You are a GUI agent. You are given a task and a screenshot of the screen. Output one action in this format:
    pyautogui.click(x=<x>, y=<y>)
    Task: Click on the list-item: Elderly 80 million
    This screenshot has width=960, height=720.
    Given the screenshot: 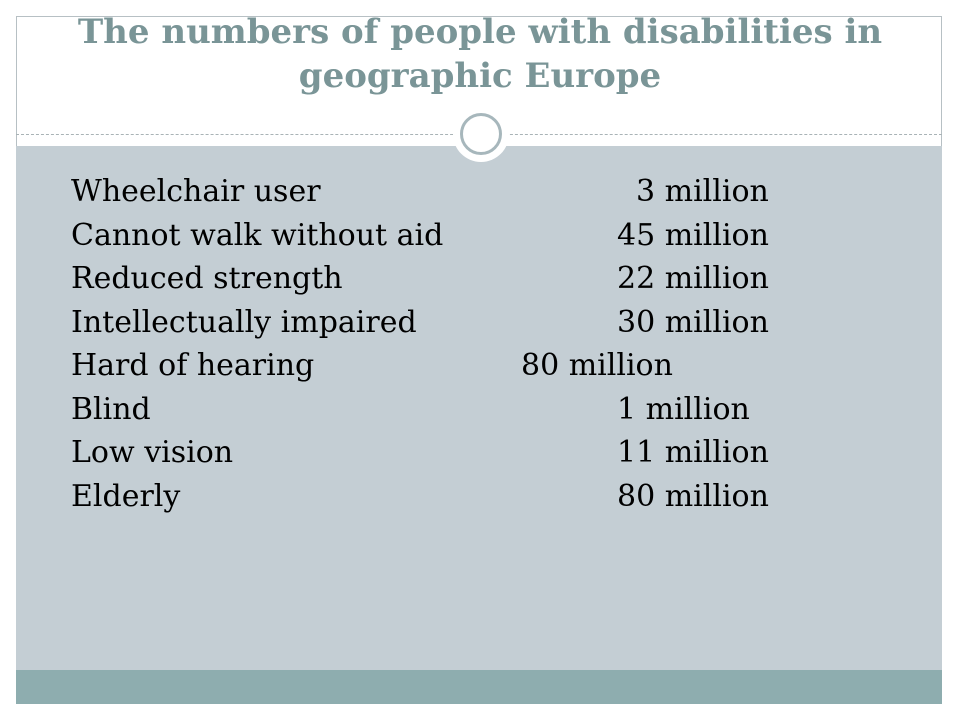 What is the action you would take?
    pyautogui.click(x=451, y=497)
    